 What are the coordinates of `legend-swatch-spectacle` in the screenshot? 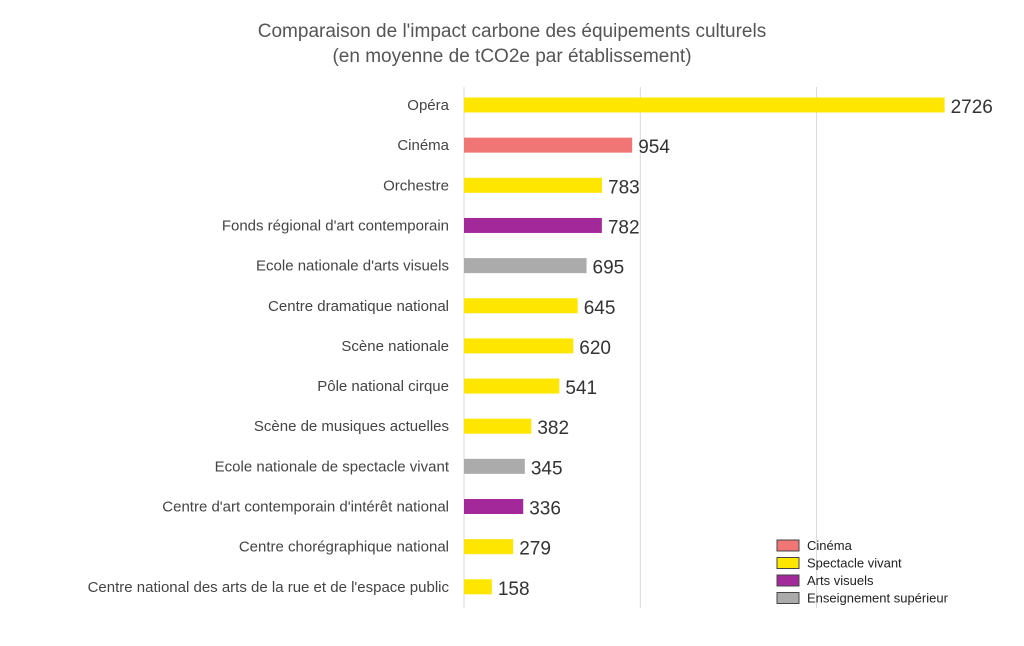 It's located at (788, 563).